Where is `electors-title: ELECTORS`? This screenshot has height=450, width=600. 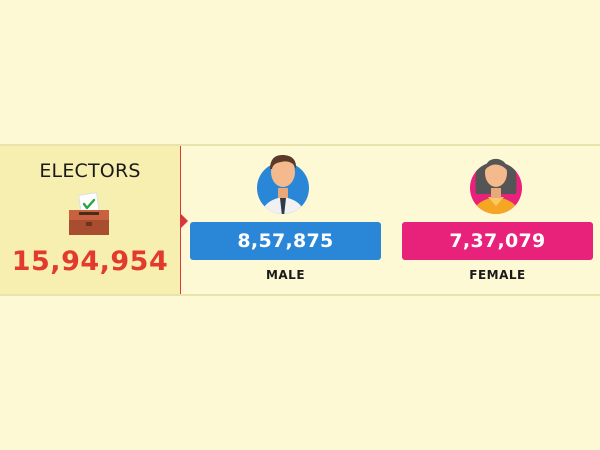 electors-title: ELECTORS is located at coordinates (90, 171).